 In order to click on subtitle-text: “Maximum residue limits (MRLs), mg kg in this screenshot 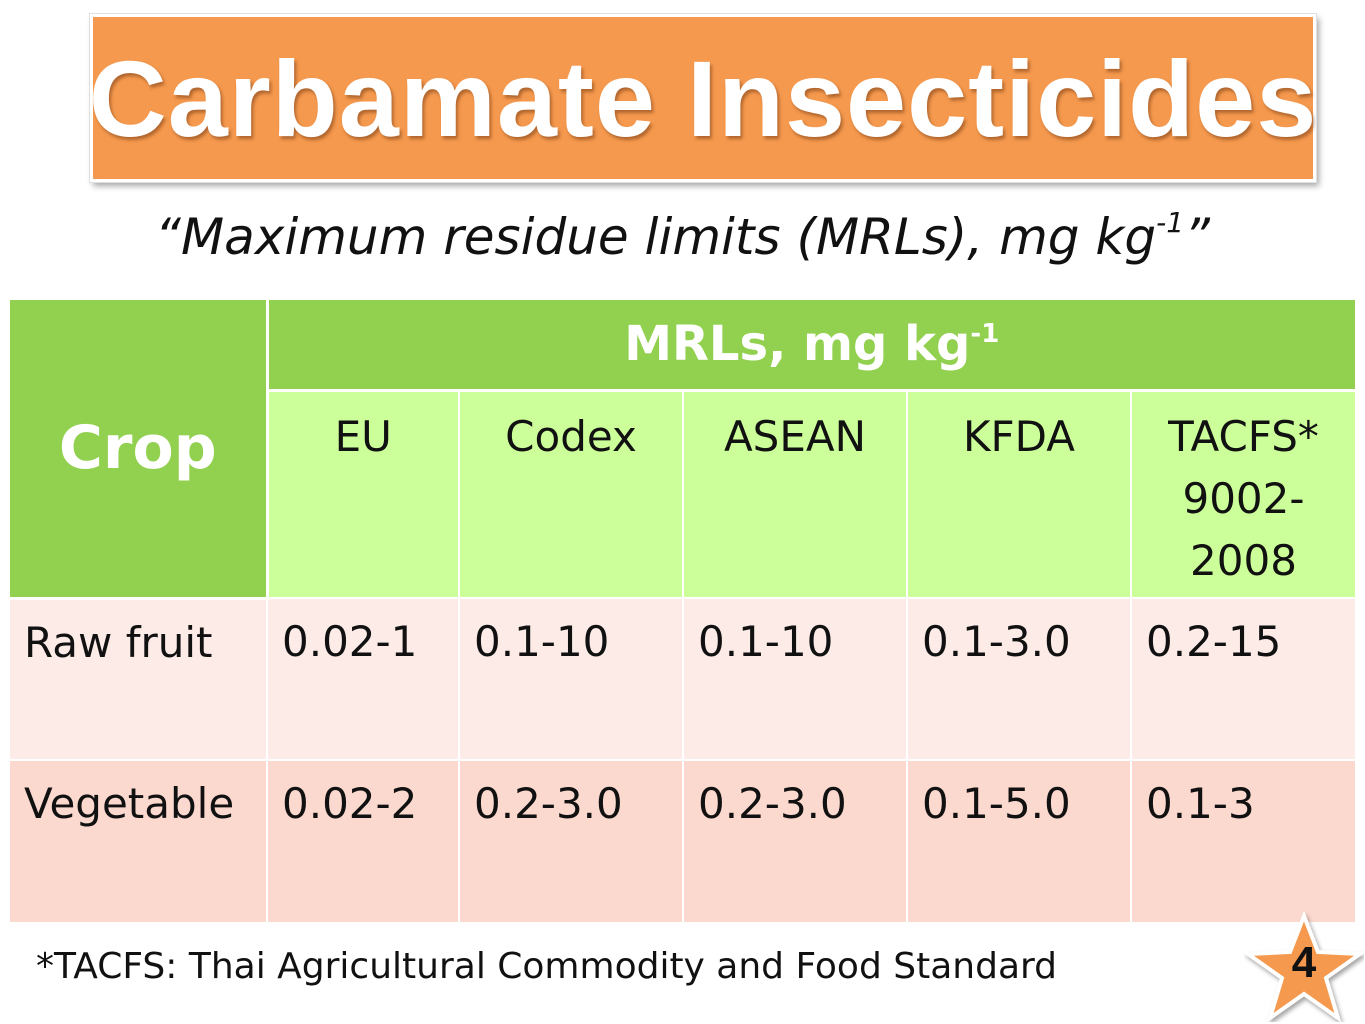, I will do `click(656, 237)`.